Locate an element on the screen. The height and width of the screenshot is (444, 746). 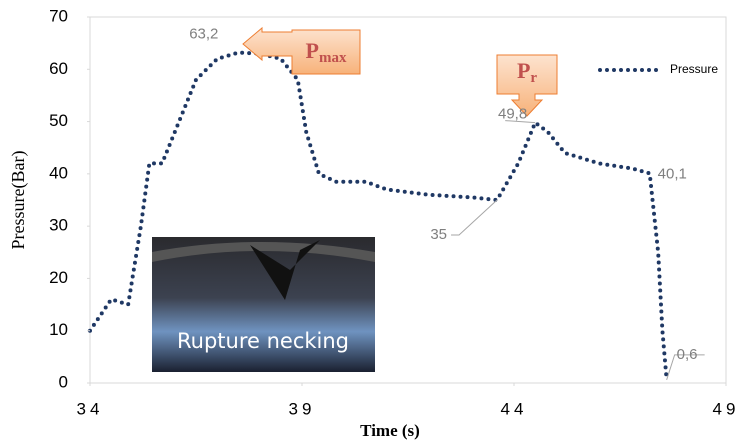
annotation-label: 35 is located at coordinates (438, 234).